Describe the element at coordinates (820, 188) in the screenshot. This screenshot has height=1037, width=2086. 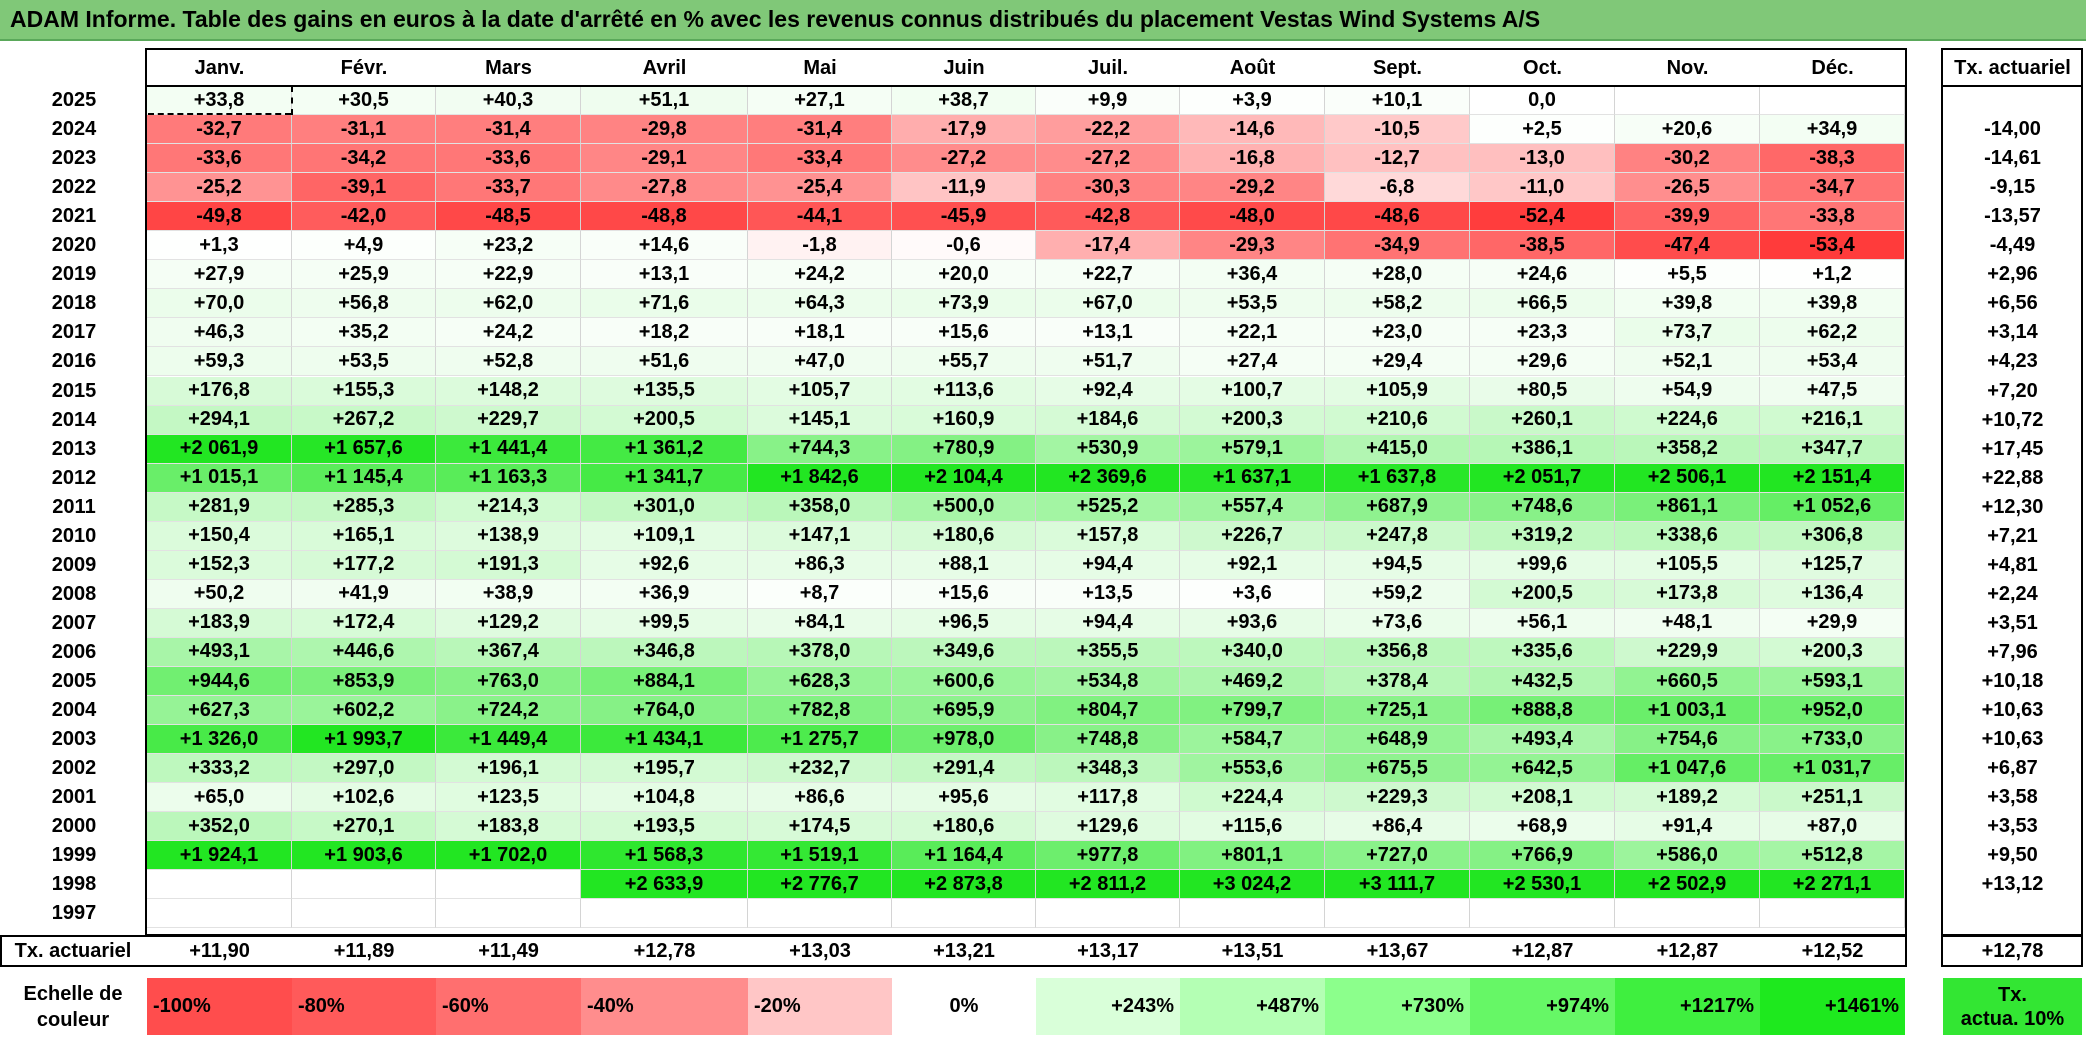
I see `table-cell: -25,4` at that location.